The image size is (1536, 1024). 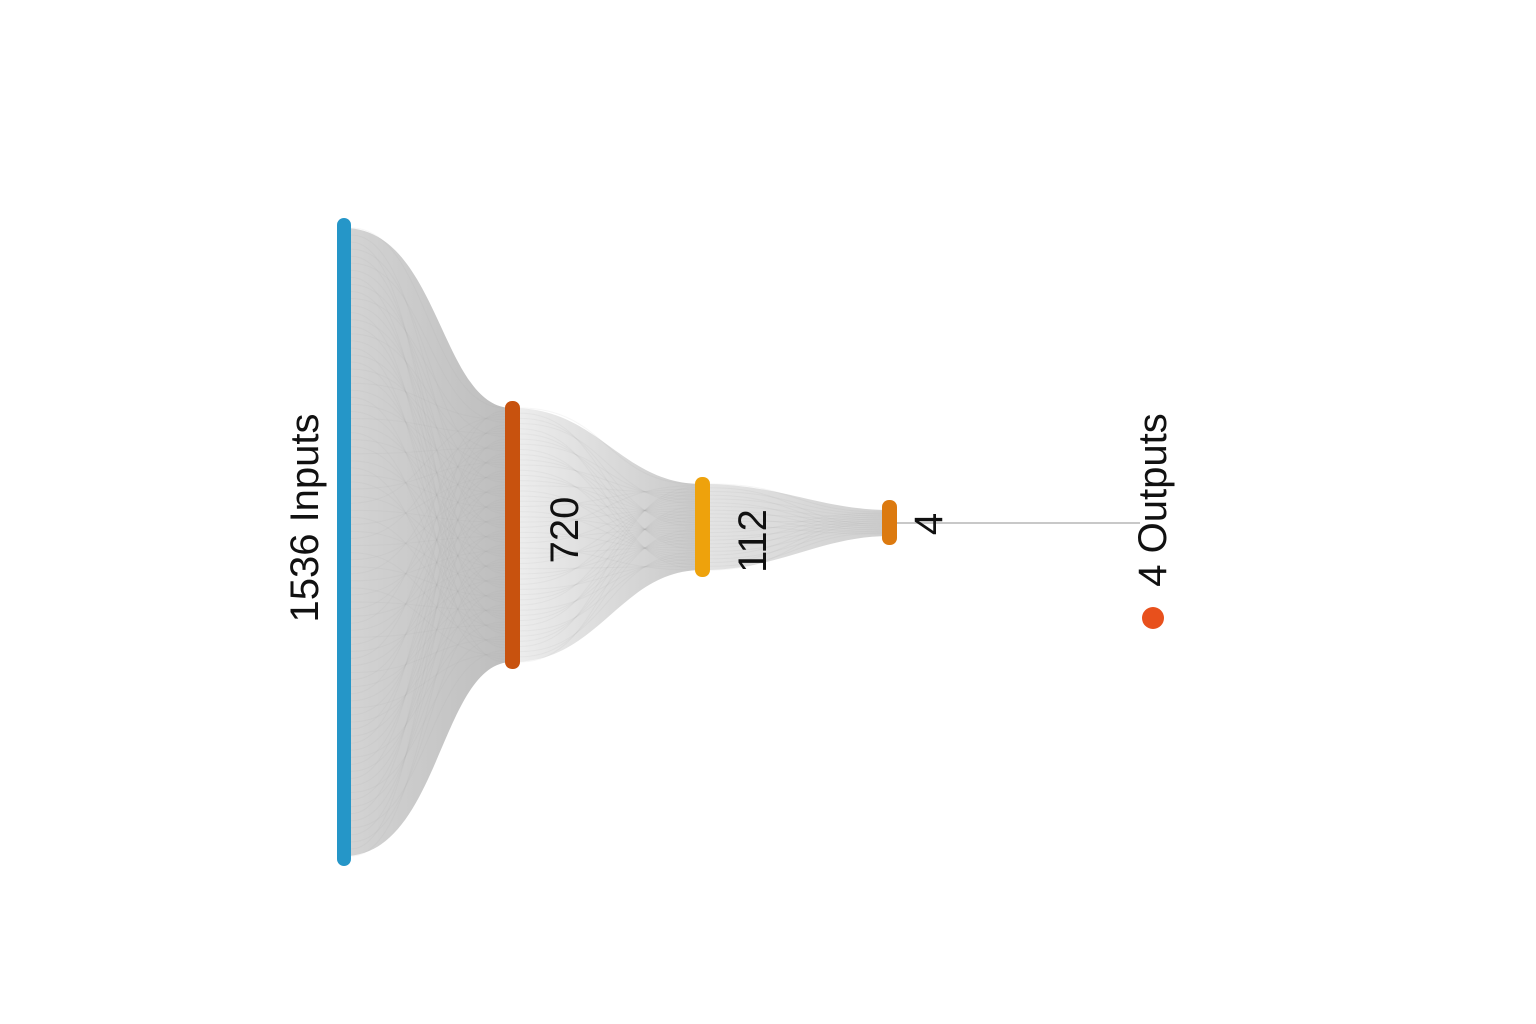 I want to click on hidden-layer-720-bar, so click(x=512, y=535).